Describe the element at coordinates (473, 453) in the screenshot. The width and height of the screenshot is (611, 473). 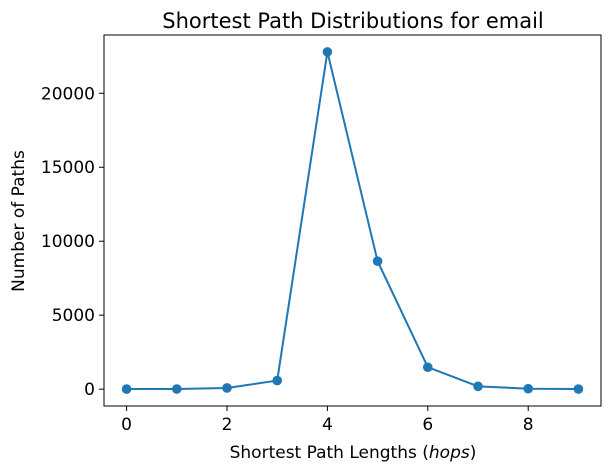
I see `x-axis-label-close: )` at that location.